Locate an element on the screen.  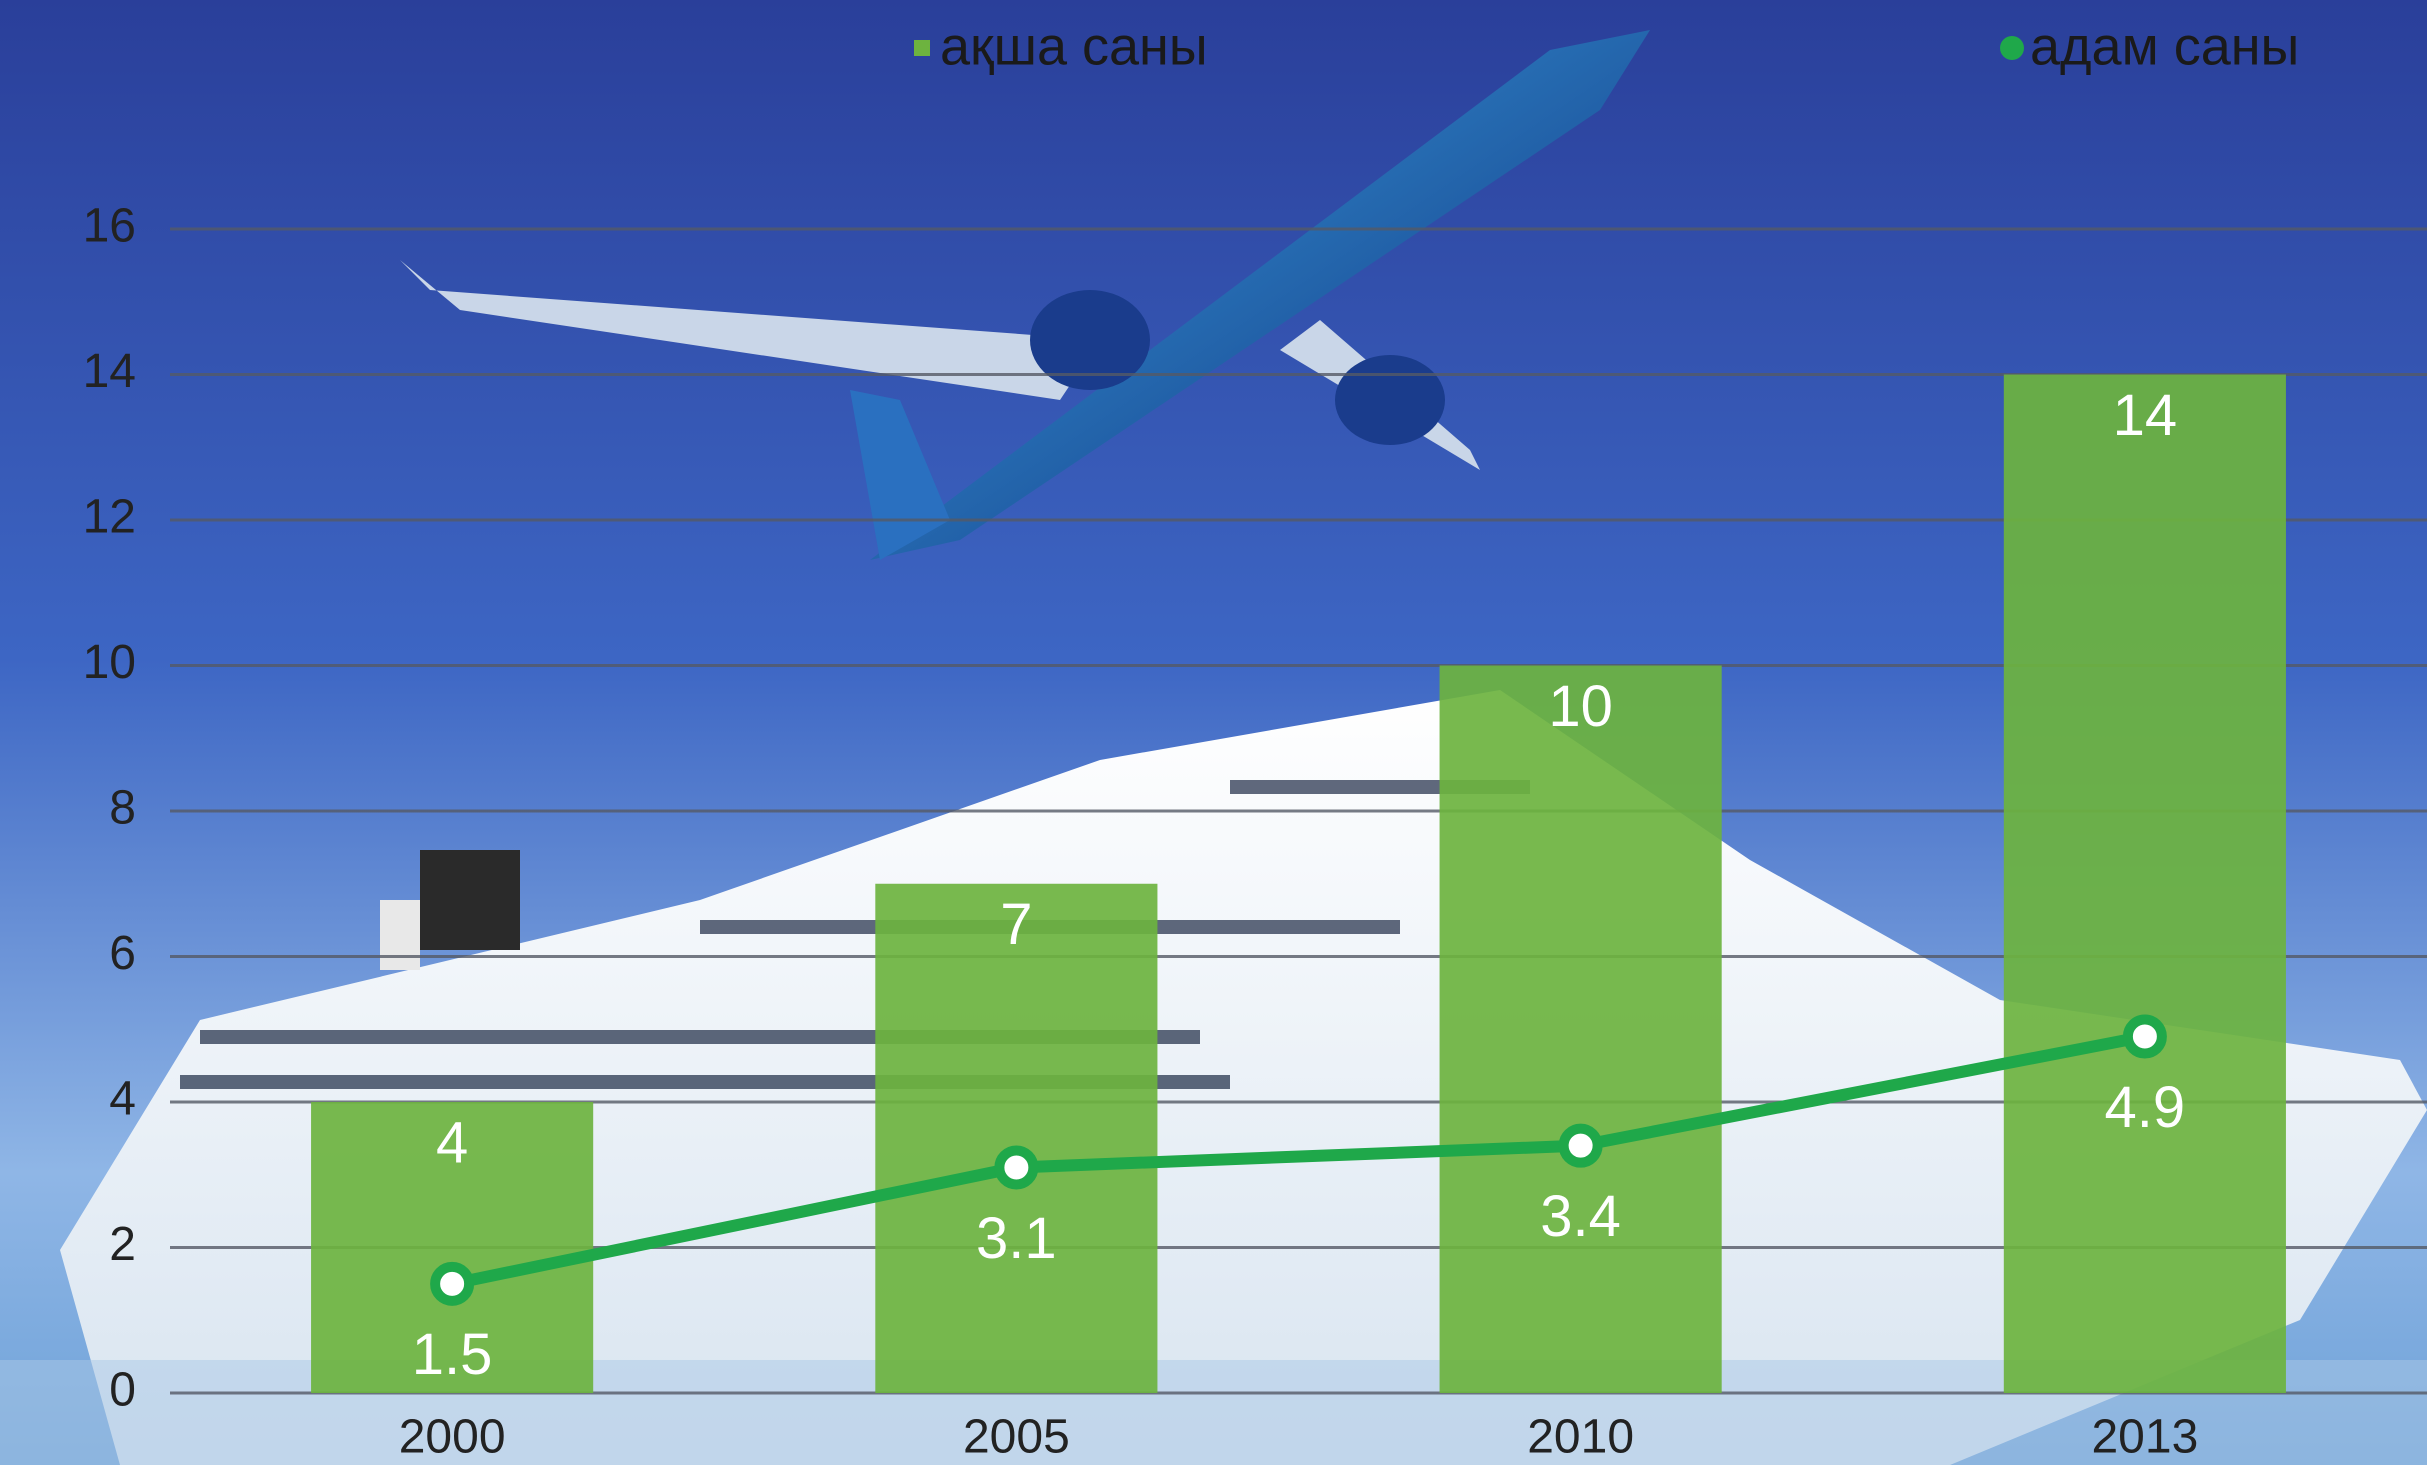
legend-label: адам саны is located at coordinates (2164, 46).